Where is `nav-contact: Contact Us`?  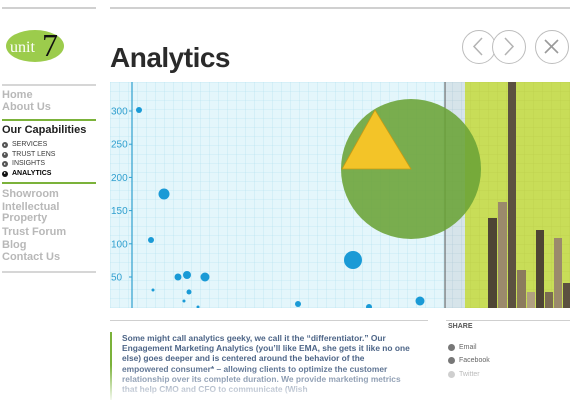 nav-contact: Contact Us is located at coordinates (31, 257).